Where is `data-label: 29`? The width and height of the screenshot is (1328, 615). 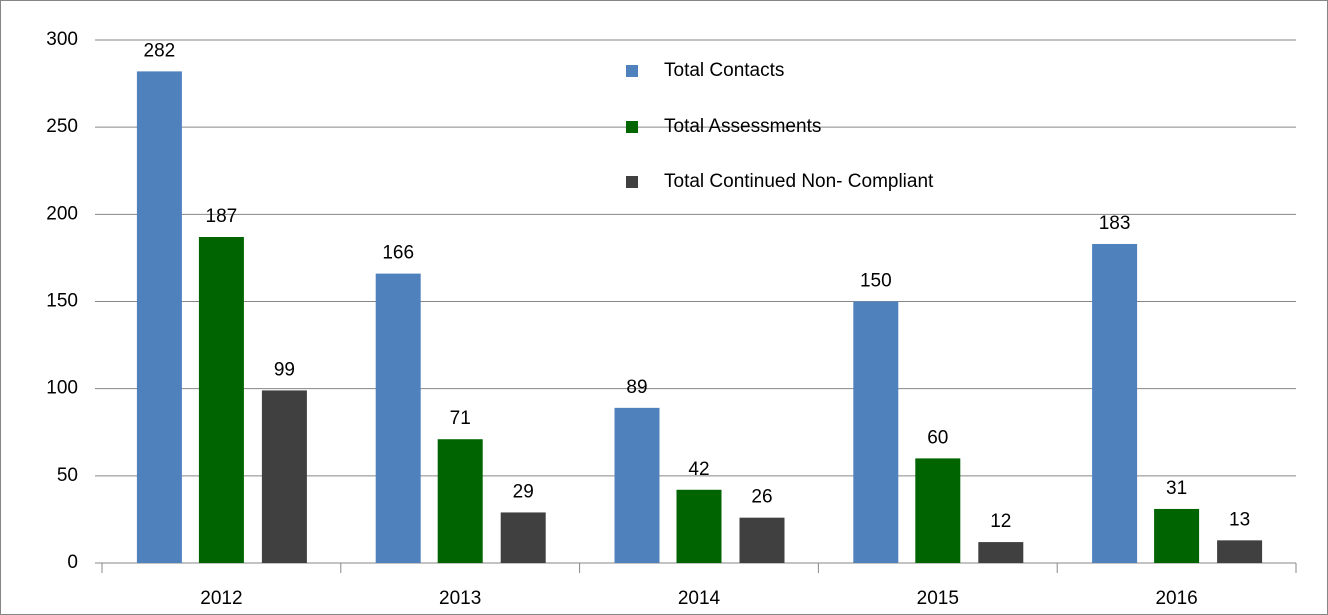
data-label: 29 is located at coordinates (523, 491).